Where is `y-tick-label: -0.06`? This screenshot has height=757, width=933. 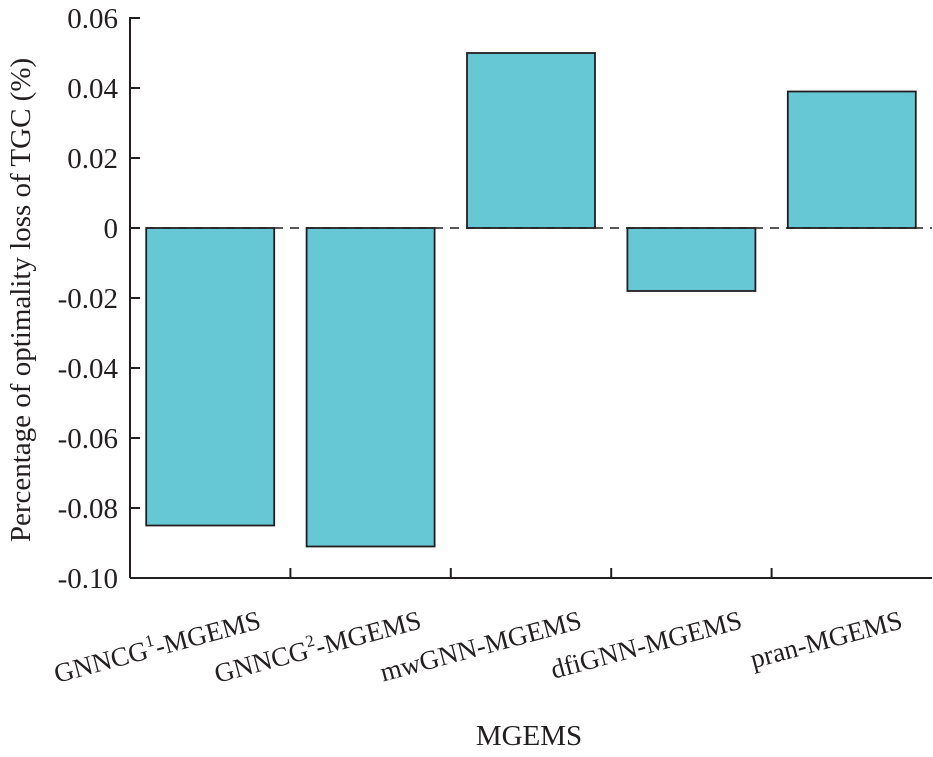
y-tick-label: -0.06 is located at coordinates (88, 439).